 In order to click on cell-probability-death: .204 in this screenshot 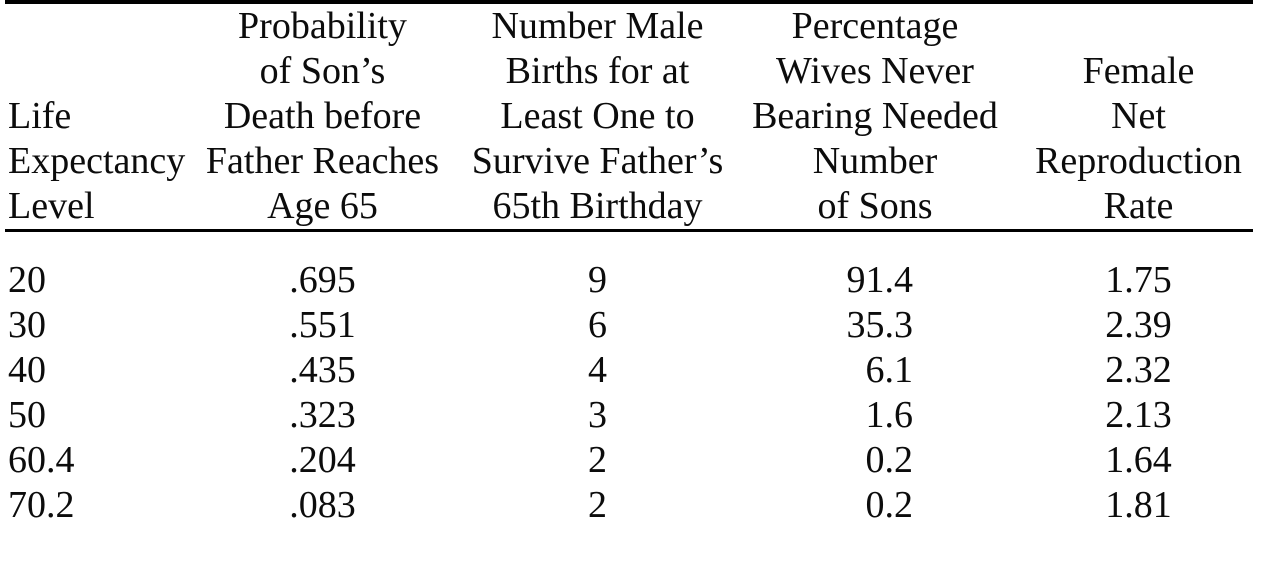, I will do `click(322, 460)`.